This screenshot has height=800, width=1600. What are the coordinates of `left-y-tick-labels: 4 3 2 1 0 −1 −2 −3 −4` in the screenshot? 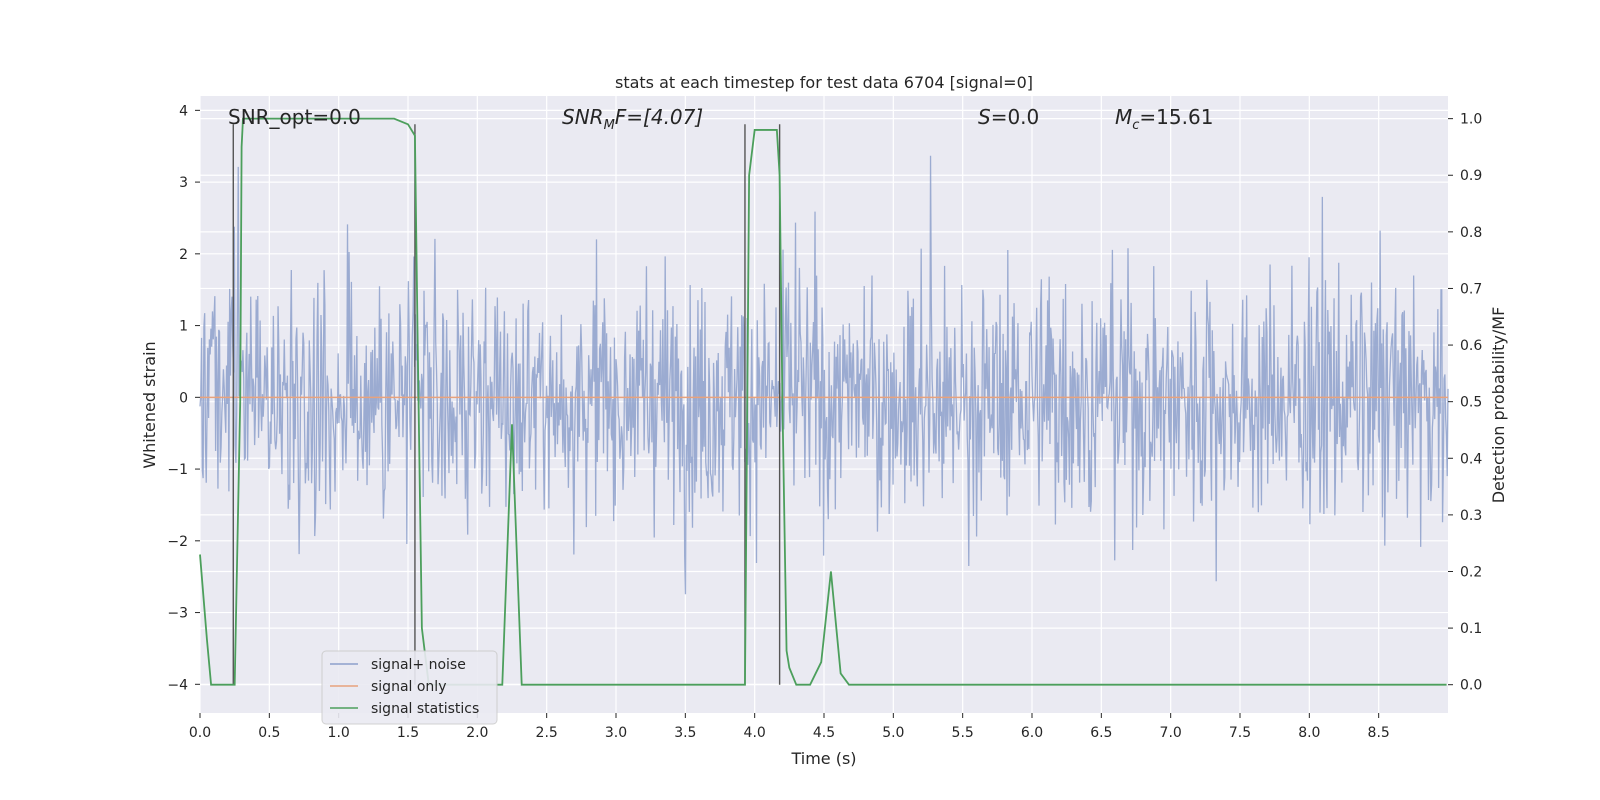 It's located at (183, 398).